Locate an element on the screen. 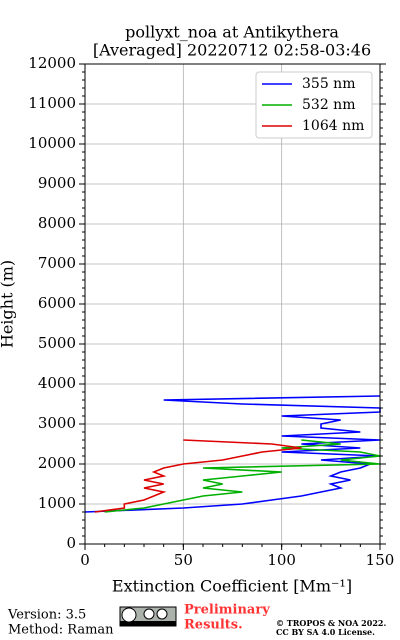 The width and height of the screenshot is (400, 640). x-tick-label: 150 is located at coordinates (380, 560).